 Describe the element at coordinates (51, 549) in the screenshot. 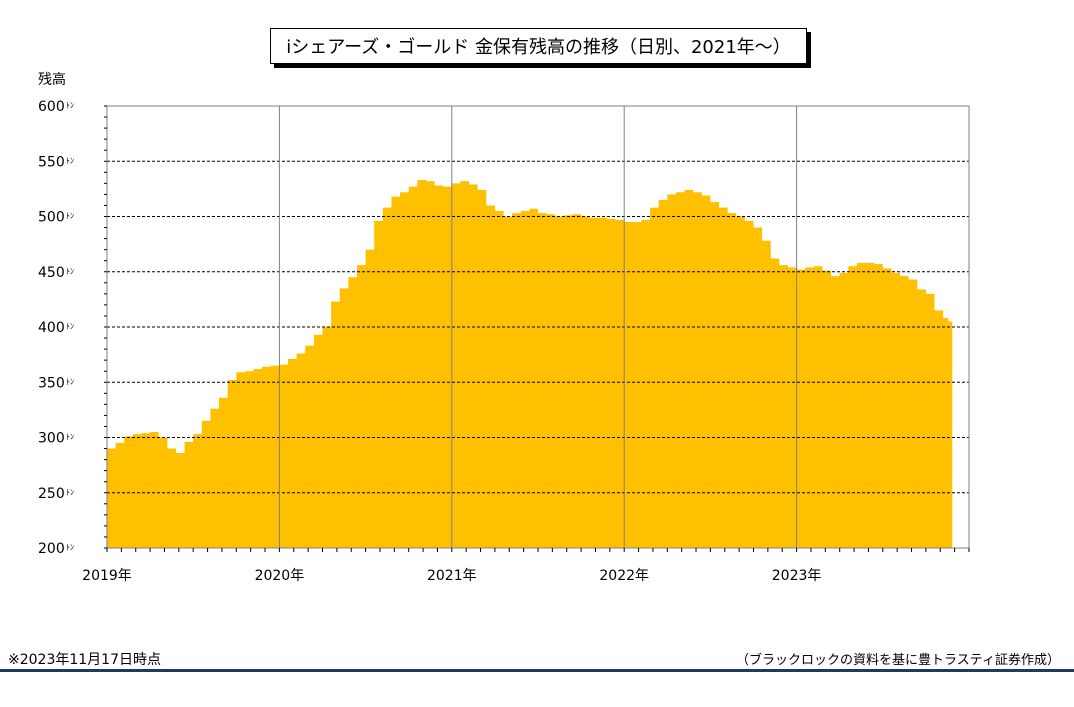

I see `y-tick-label: 200` at that location.